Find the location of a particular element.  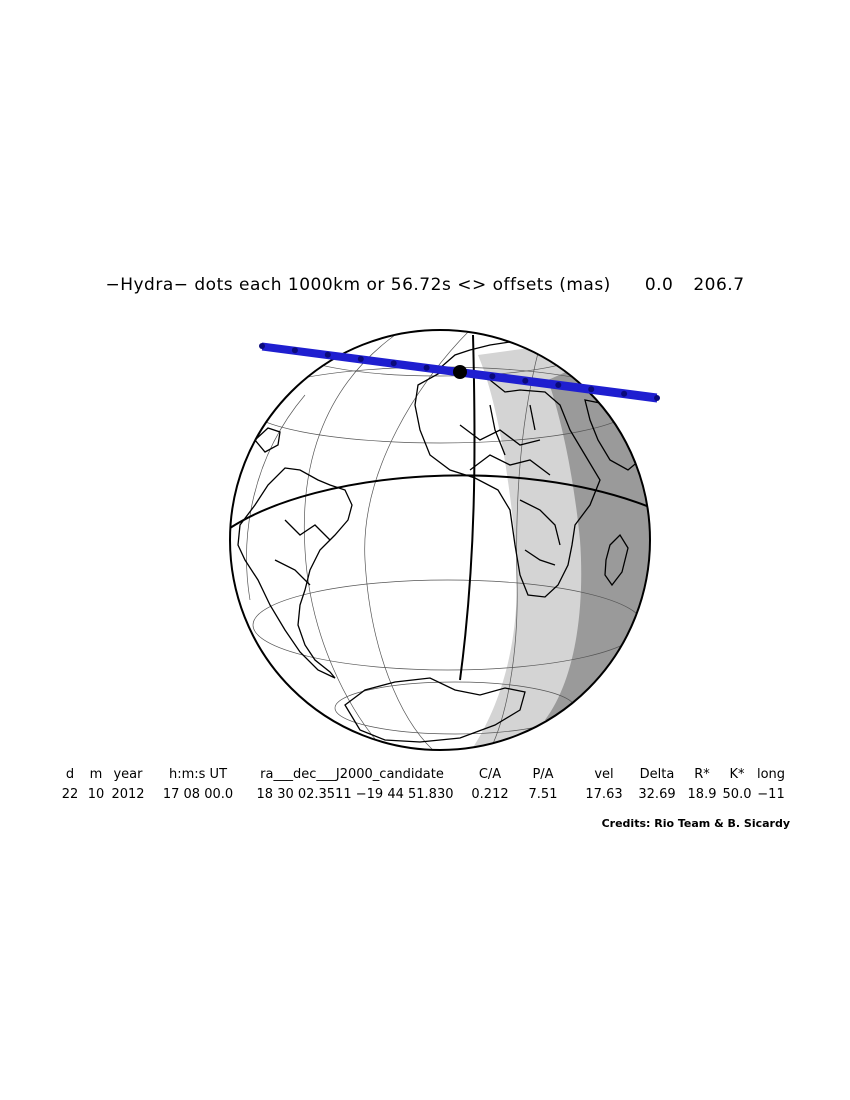

shadow-path is located at coordinates (459, 372).